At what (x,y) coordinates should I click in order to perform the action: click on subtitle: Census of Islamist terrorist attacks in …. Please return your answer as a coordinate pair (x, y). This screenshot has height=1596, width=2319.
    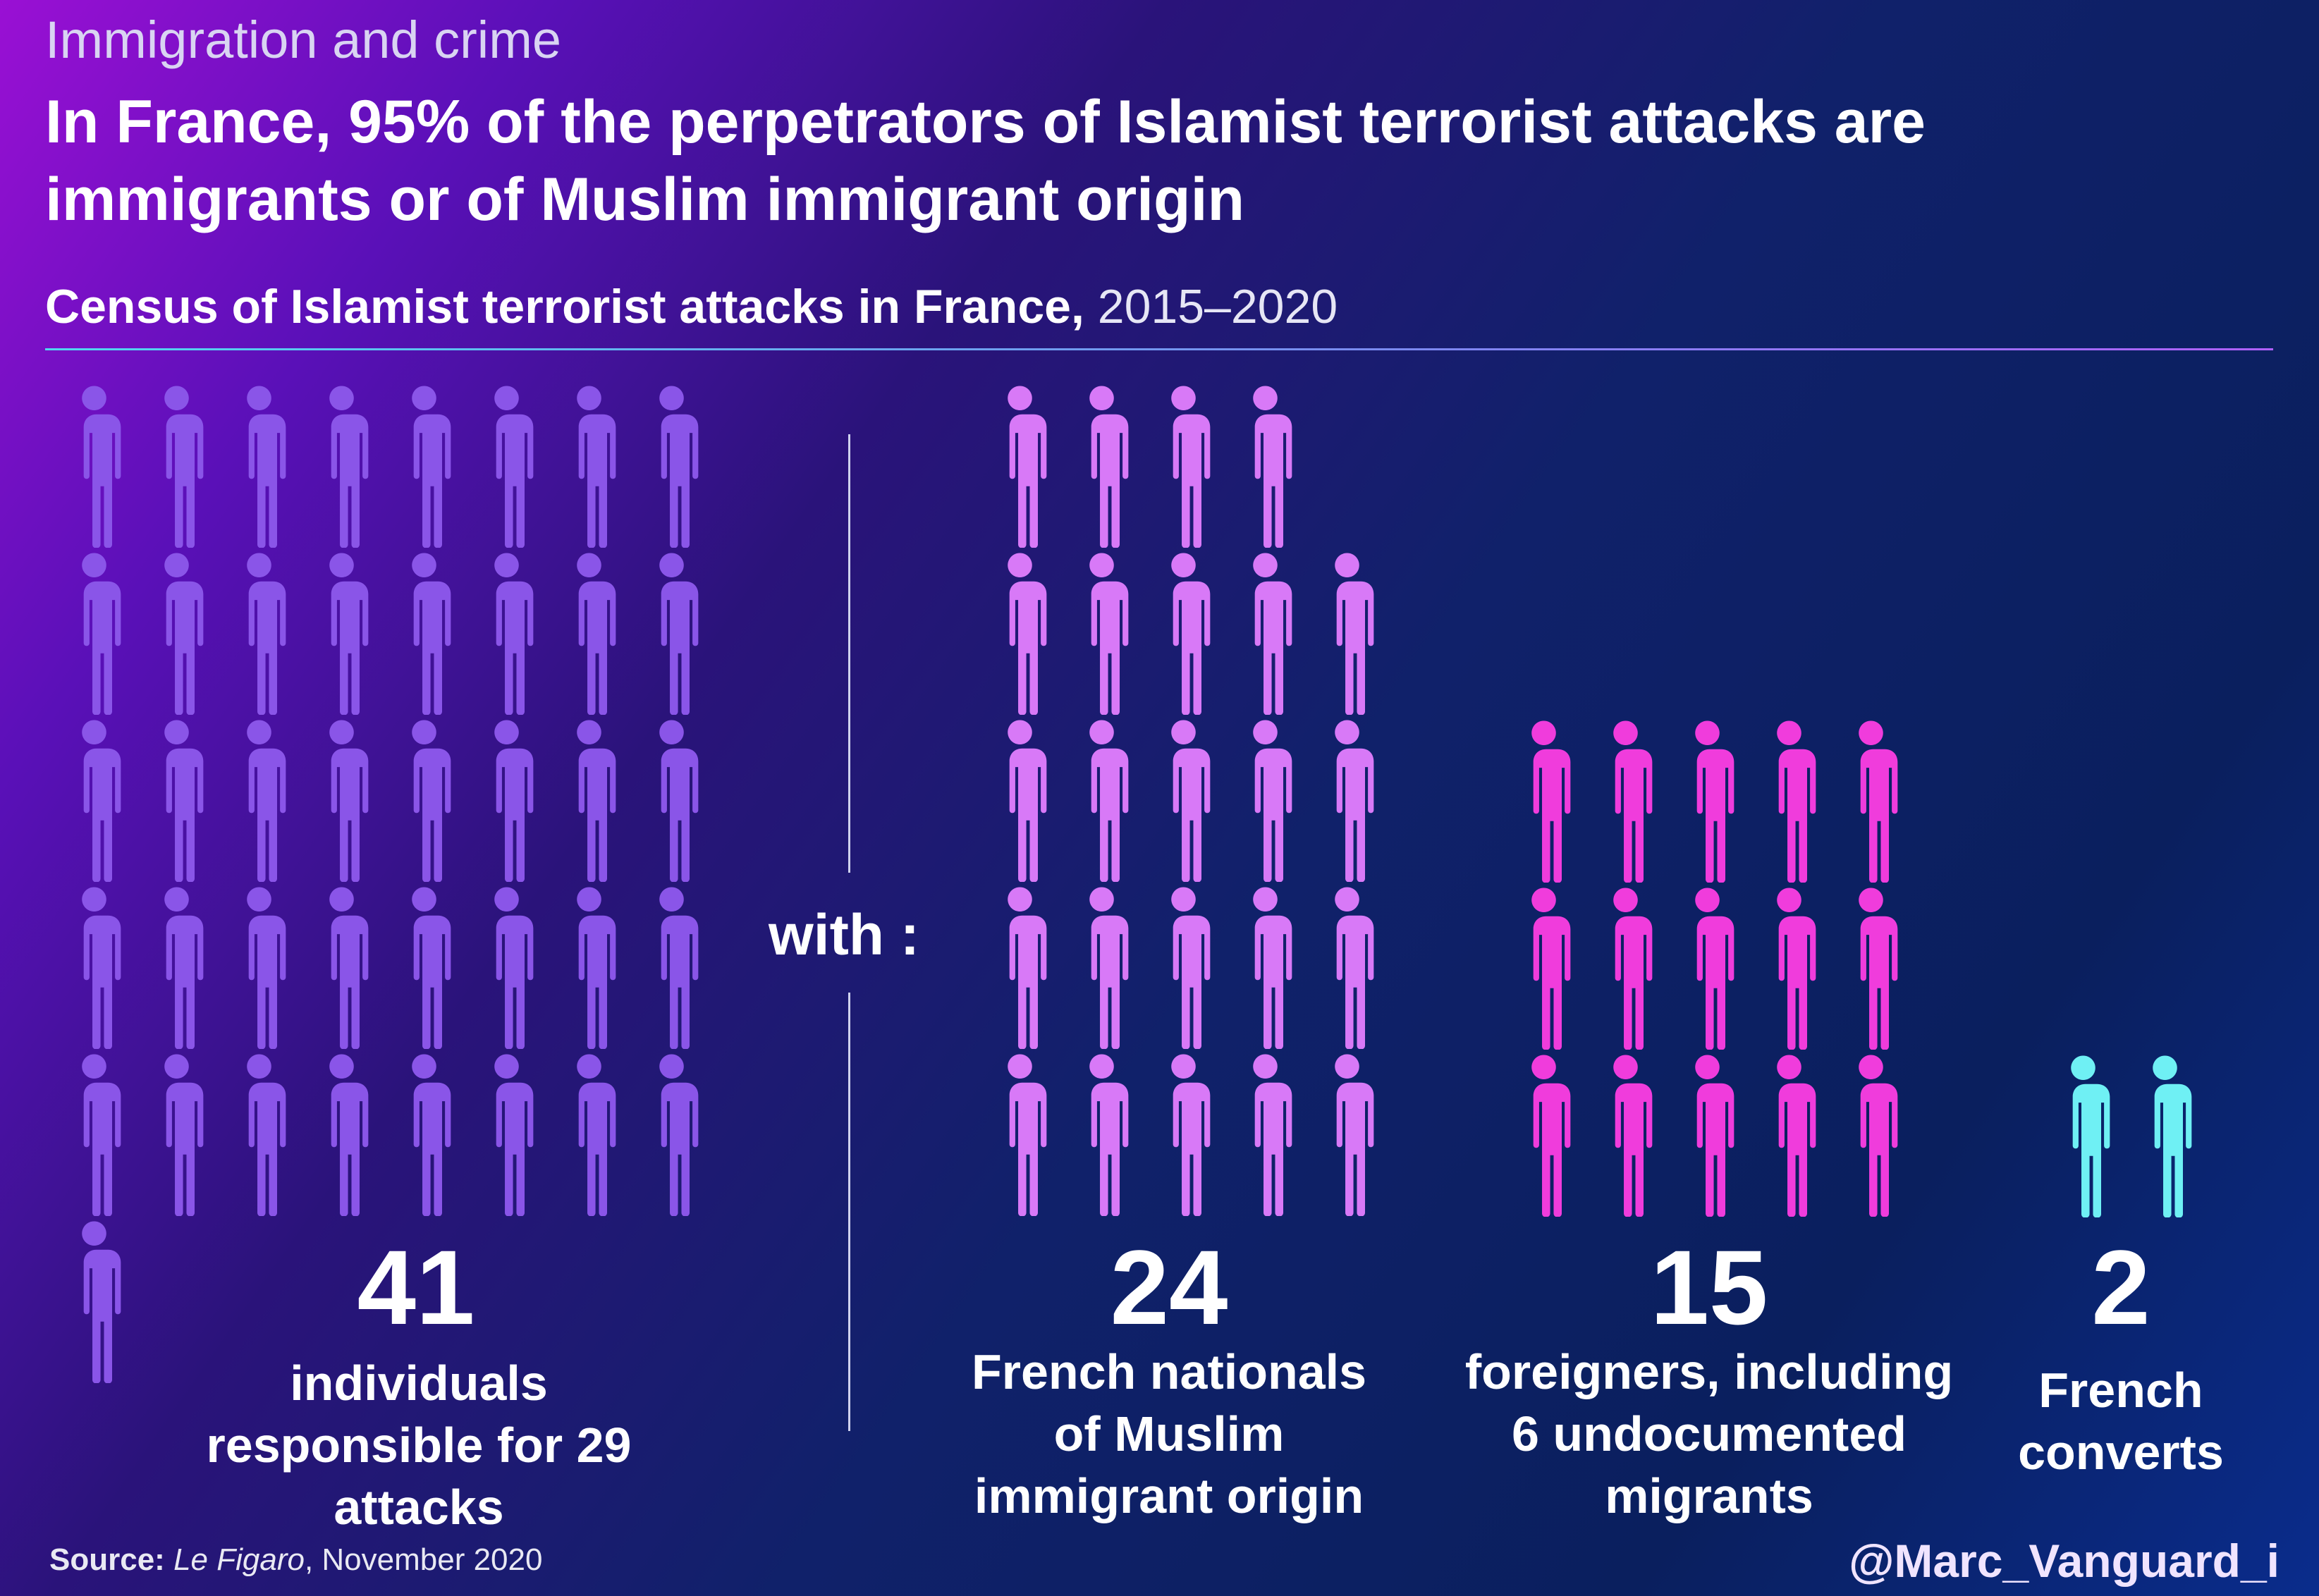
    Looking at the image, I should click on (691, 306).